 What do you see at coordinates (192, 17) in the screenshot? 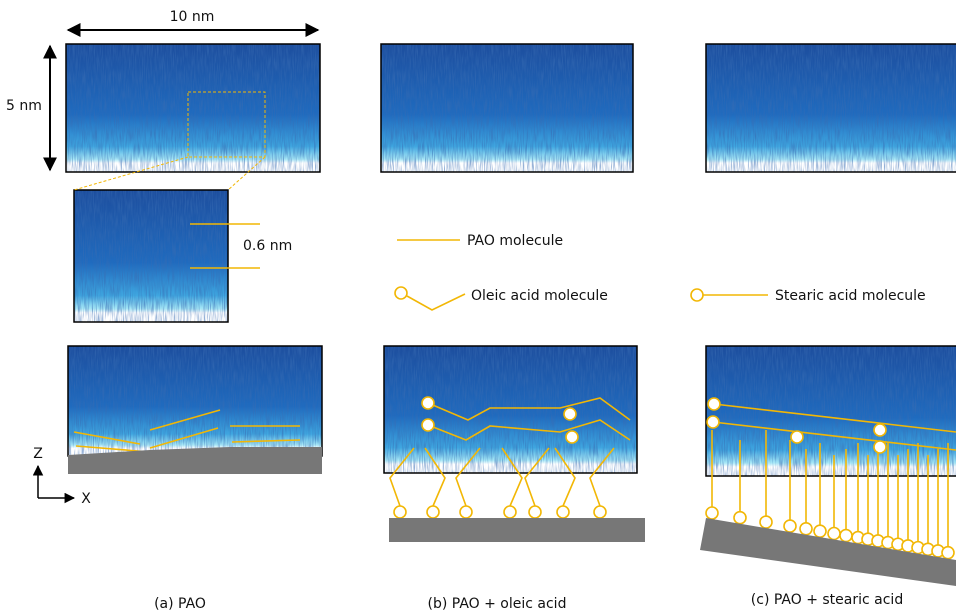
I see `width-label: 10 nm` at bounding box center [192, 17].